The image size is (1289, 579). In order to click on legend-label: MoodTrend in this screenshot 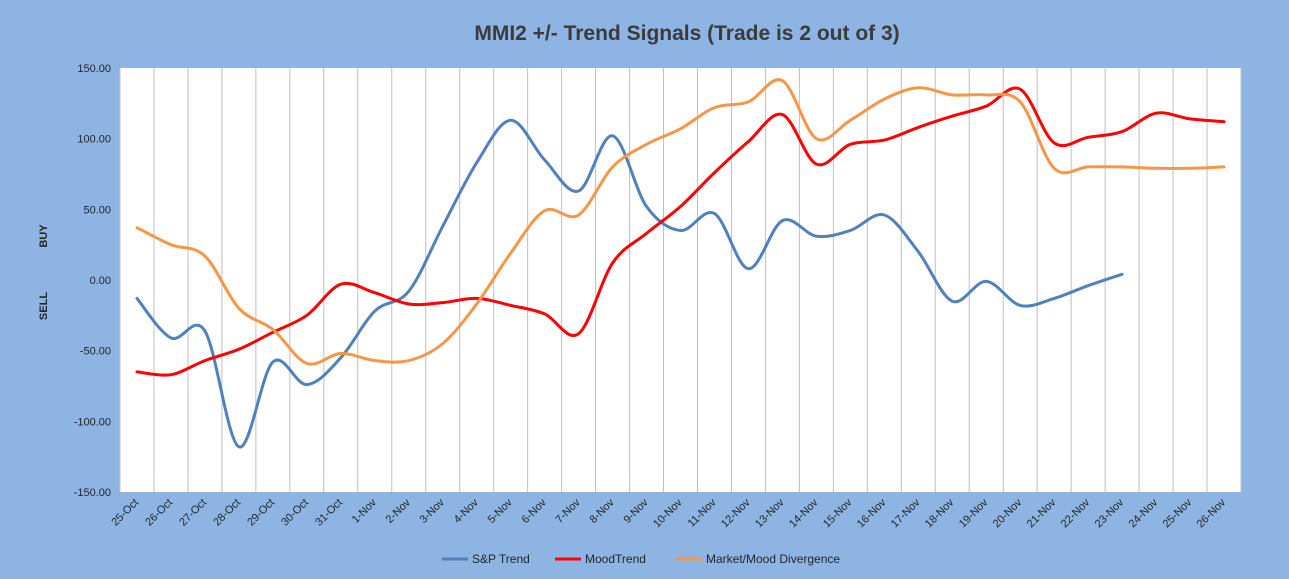, I will do `click(615, 559)`.